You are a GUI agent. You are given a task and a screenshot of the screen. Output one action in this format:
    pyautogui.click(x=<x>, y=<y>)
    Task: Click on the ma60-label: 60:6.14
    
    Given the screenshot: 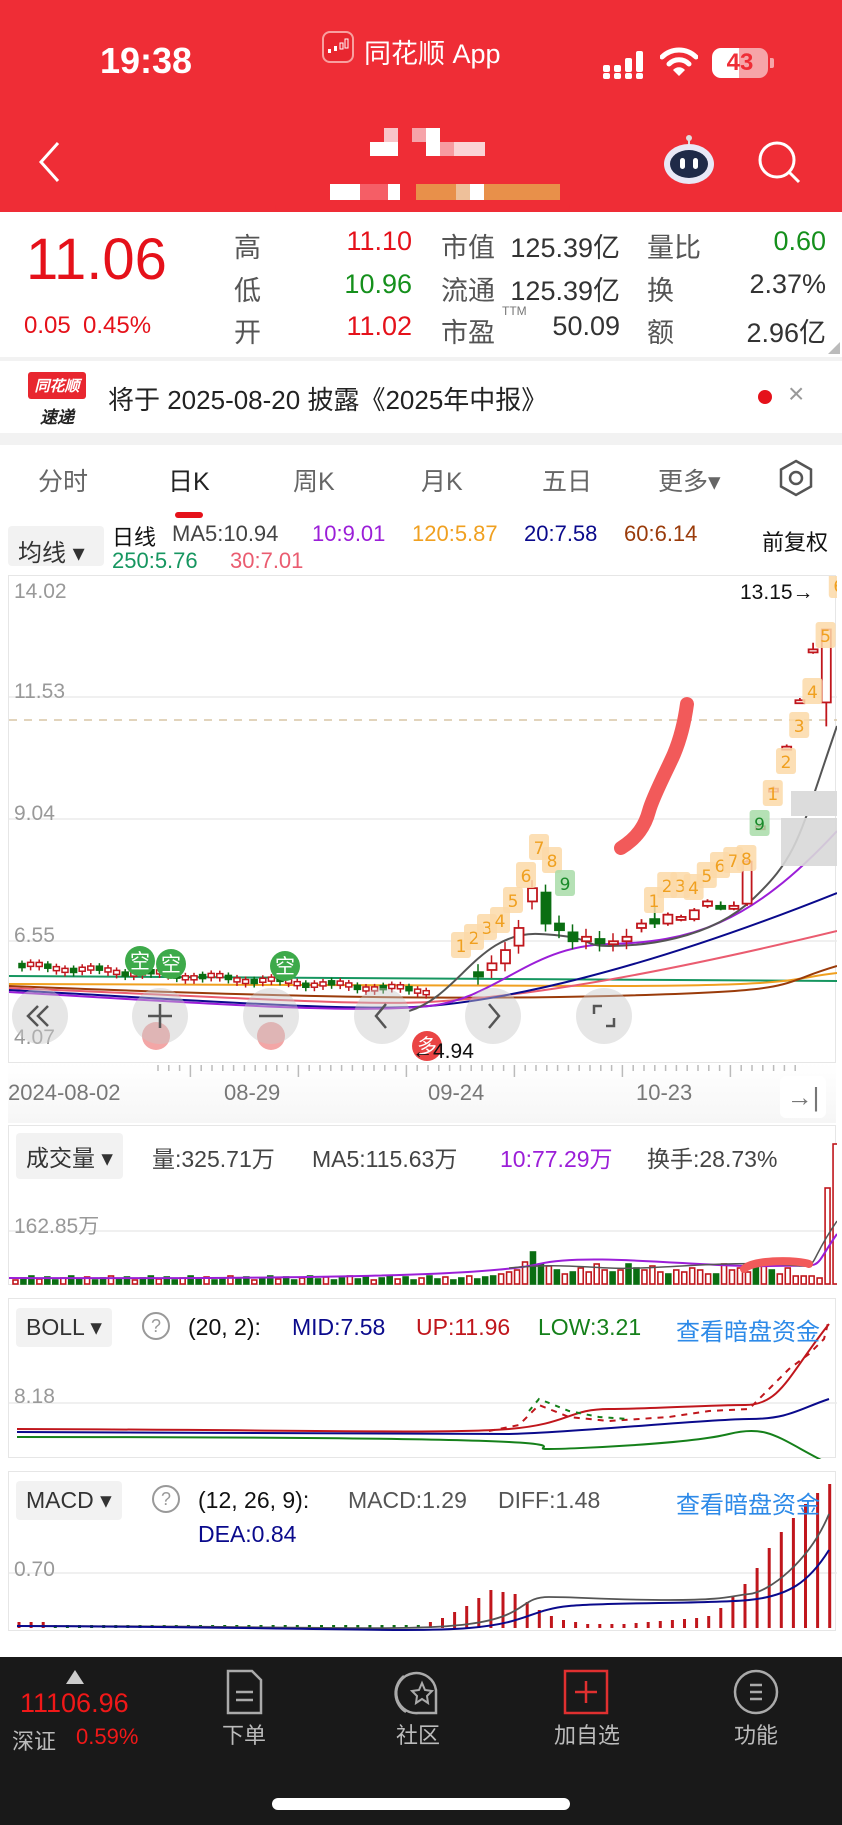 What is the action you would take?
    pyautogui.click(x=661, y=533)
    